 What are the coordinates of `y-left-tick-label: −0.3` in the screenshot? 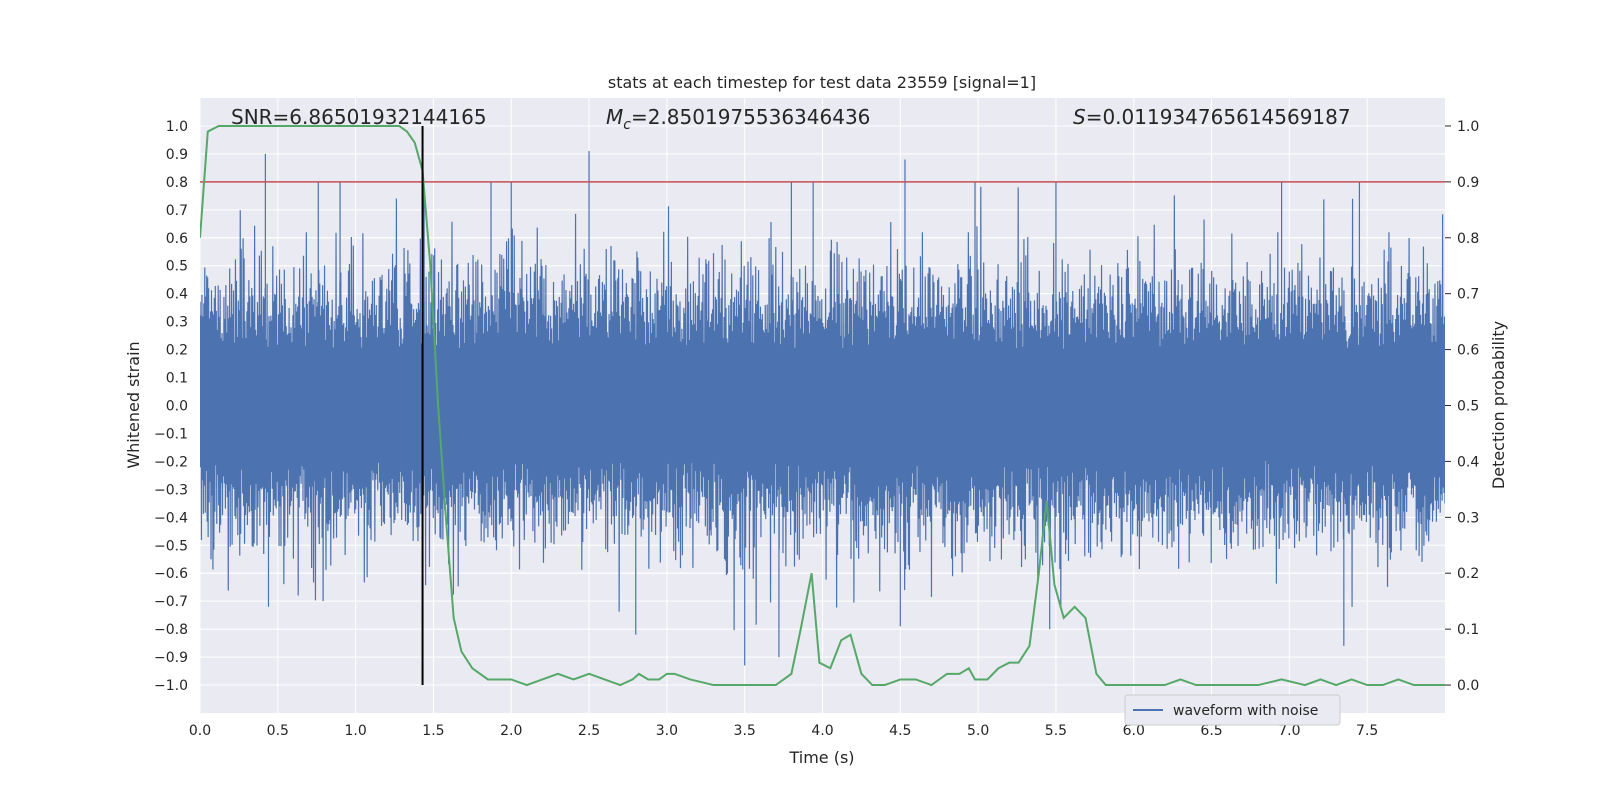 It's located at (171, 490).